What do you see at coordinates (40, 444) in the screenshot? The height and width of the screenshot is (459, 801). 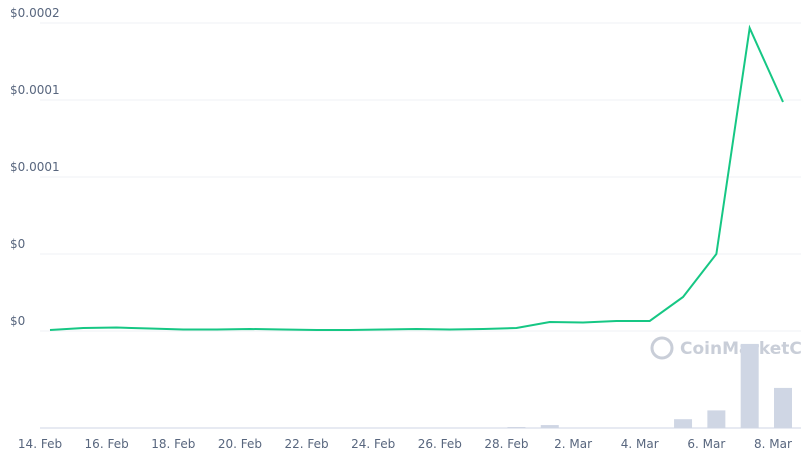 I see `x-tick-label: 14. Feb` at bounding box center [40, 444].